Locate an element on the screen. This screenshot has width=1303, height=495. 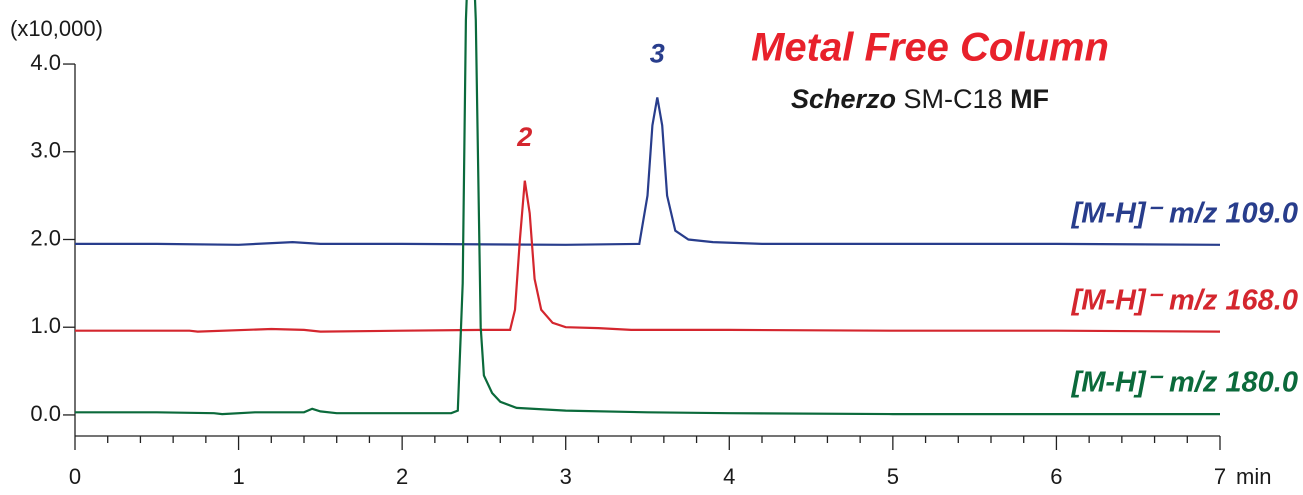
y-tick-label: 0.0 is located at coordinates (45, 413).